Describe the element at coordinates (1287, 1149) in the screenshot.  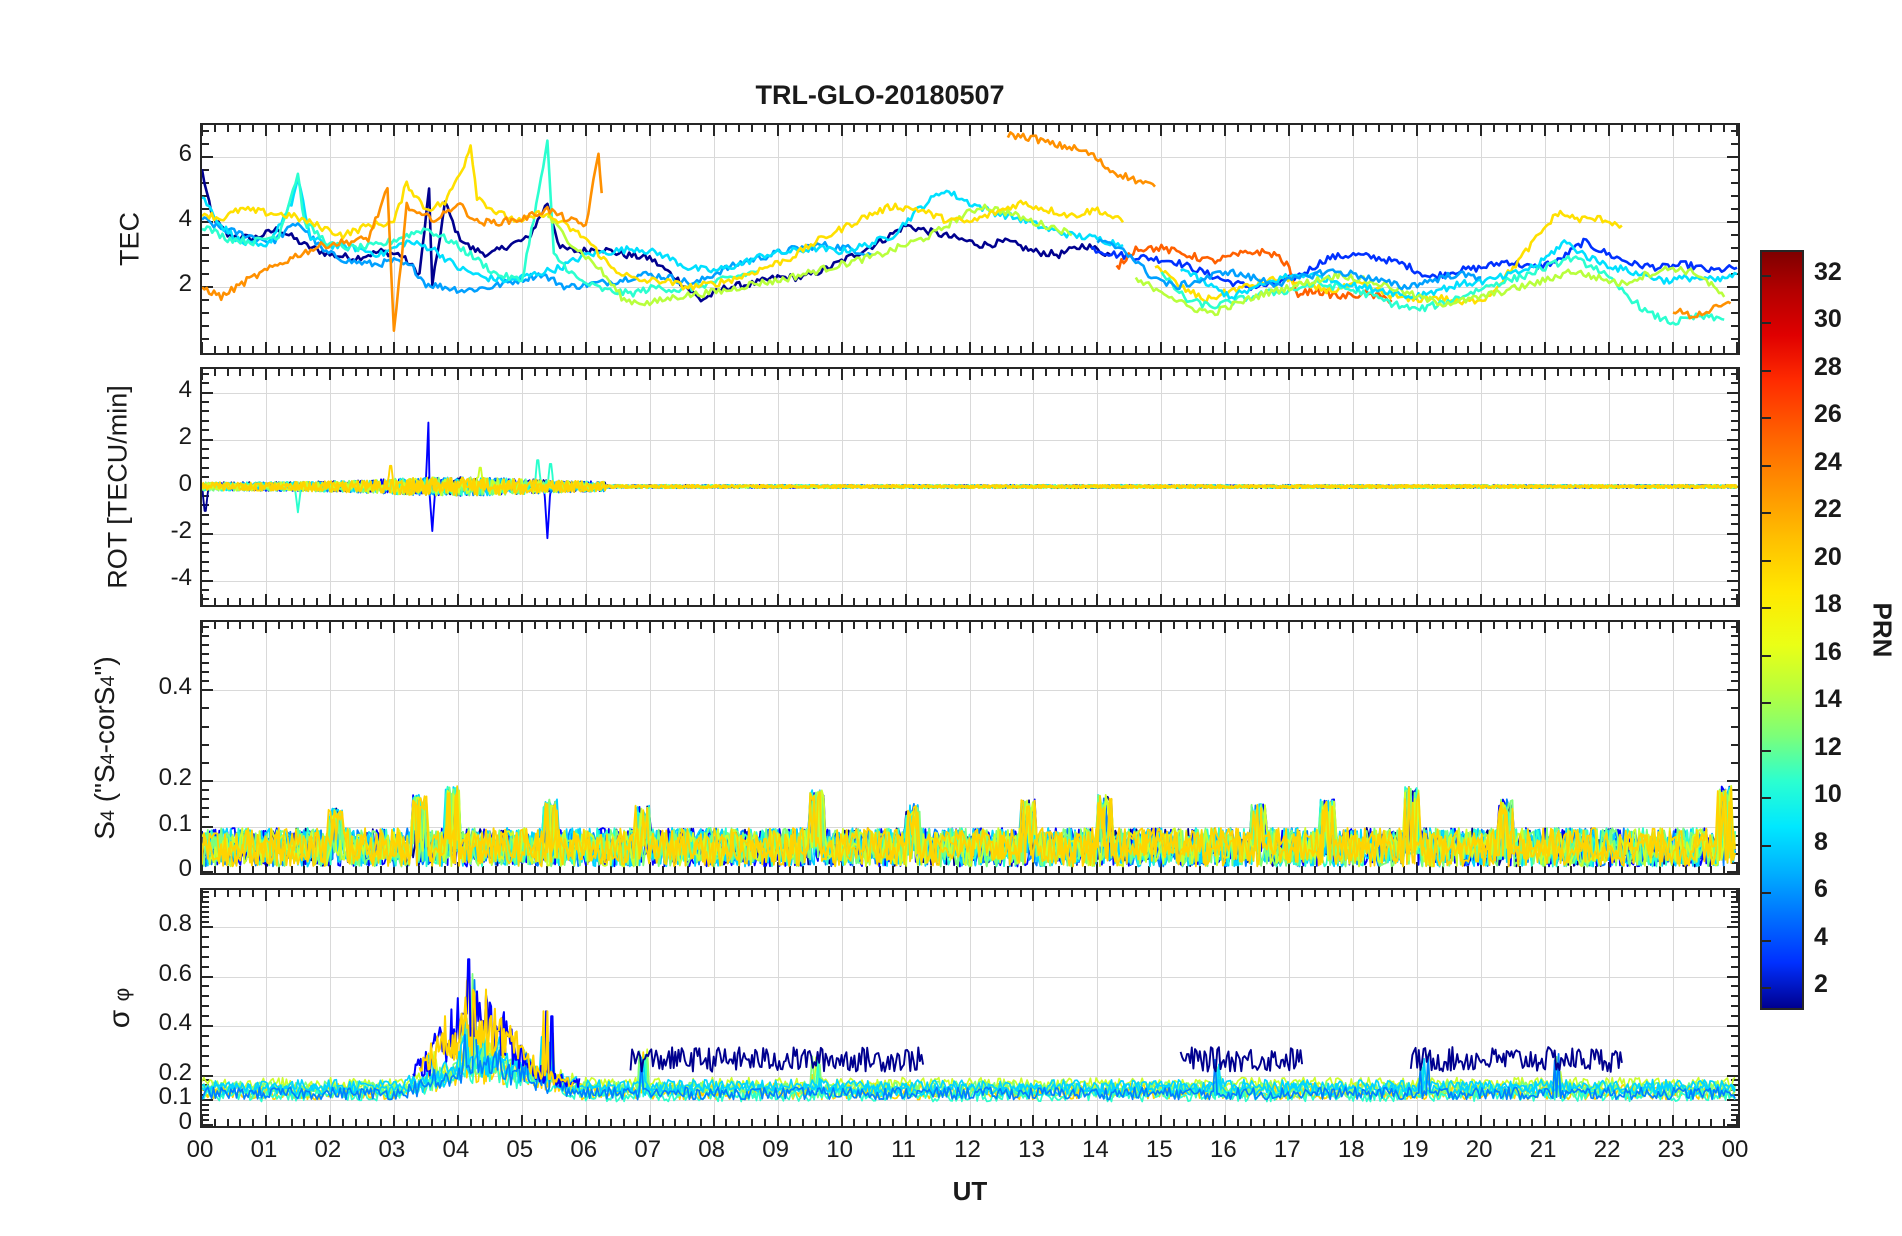
I see `xtick-label: 17` at that location.